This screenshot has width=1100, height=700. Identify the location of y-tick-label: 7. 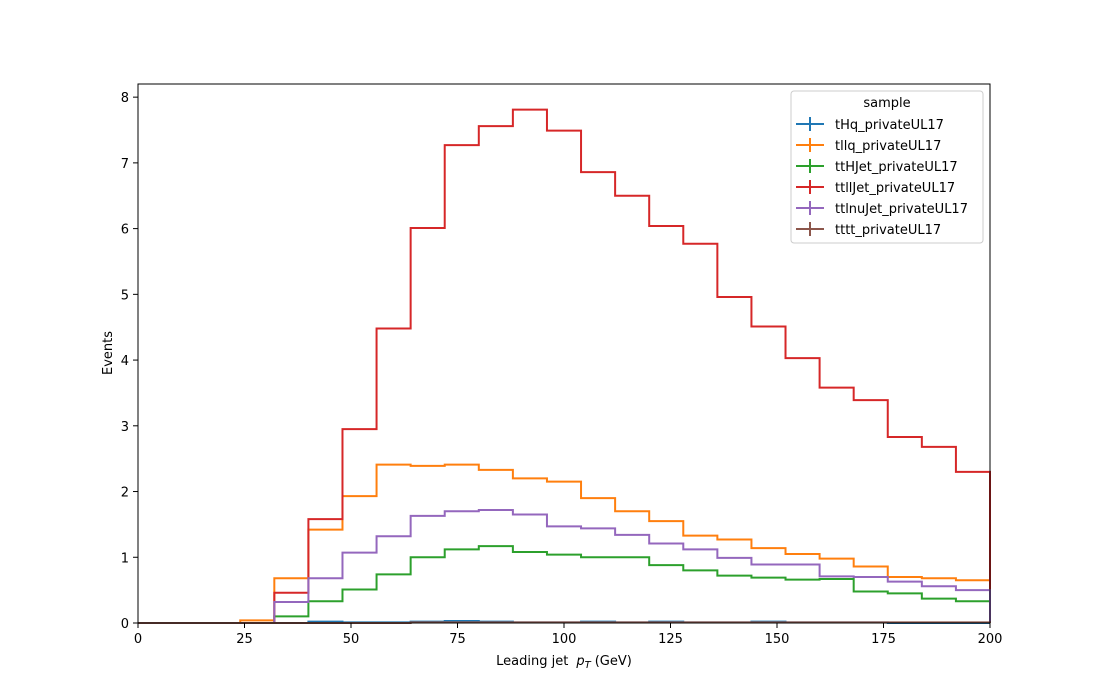
(125, 164).